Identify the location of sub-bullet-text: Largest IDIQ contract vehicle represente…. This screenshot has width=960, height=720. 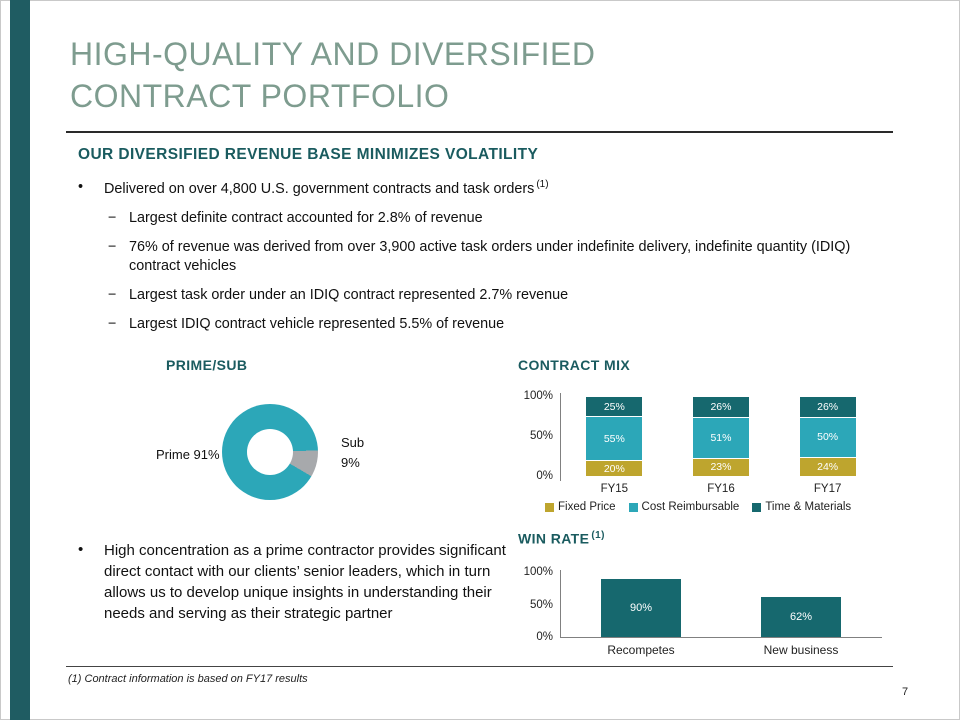
(317, 324).